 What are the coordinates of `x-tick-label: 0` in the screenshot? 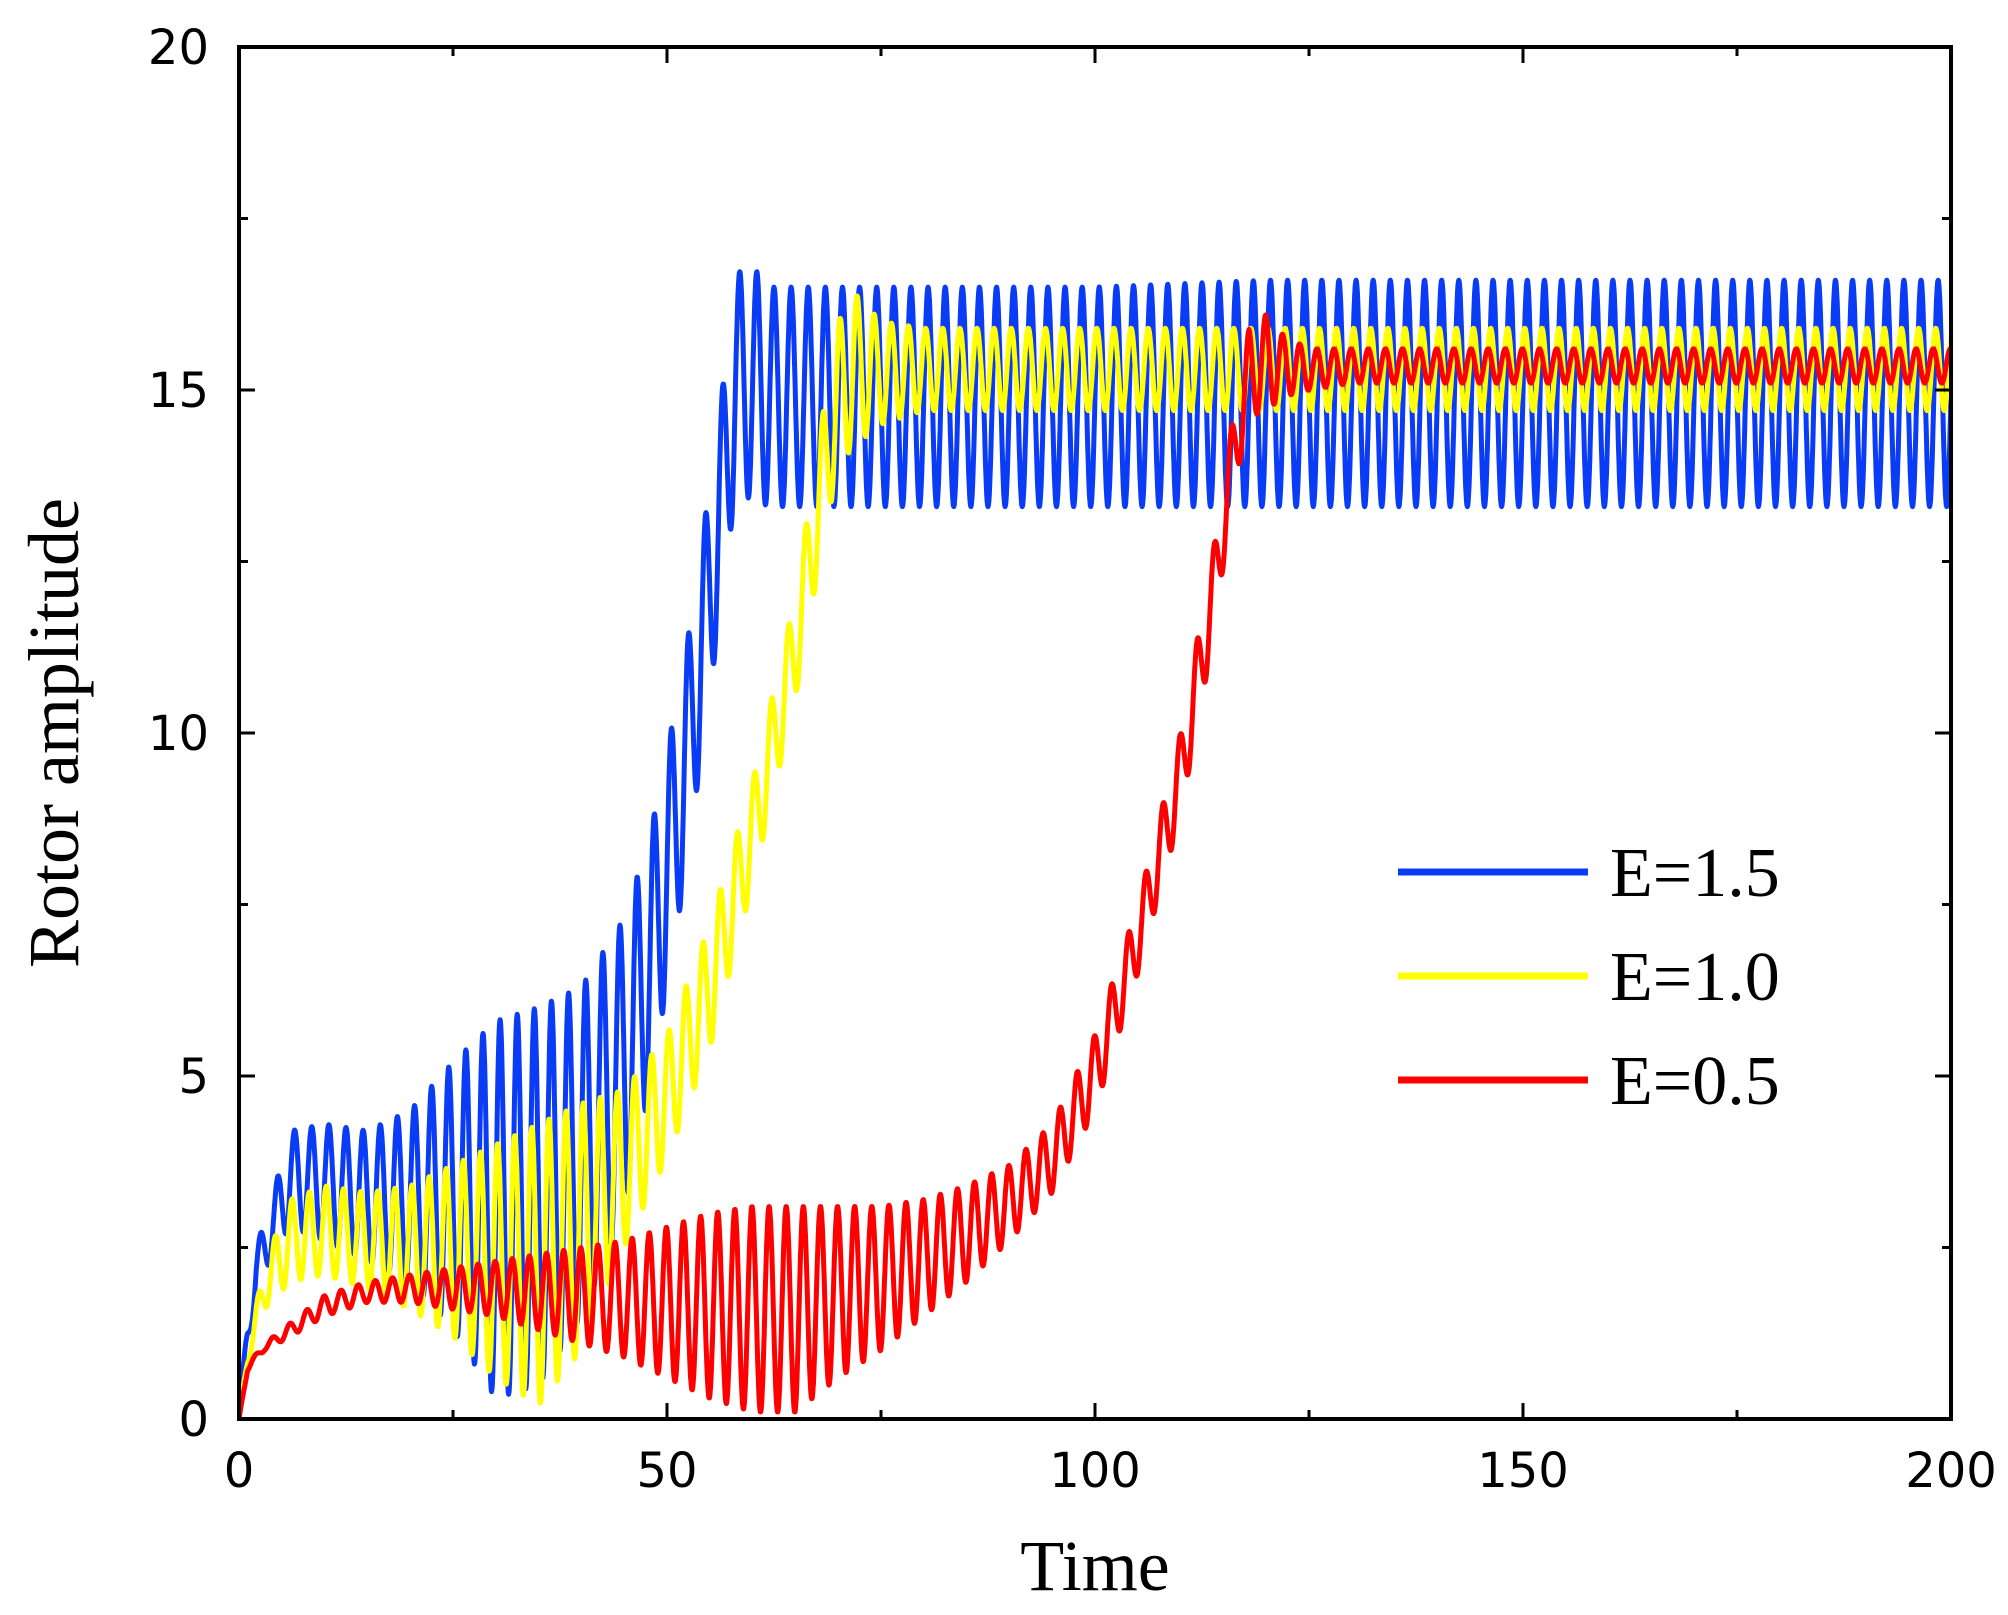 It's located at (239, 1471).